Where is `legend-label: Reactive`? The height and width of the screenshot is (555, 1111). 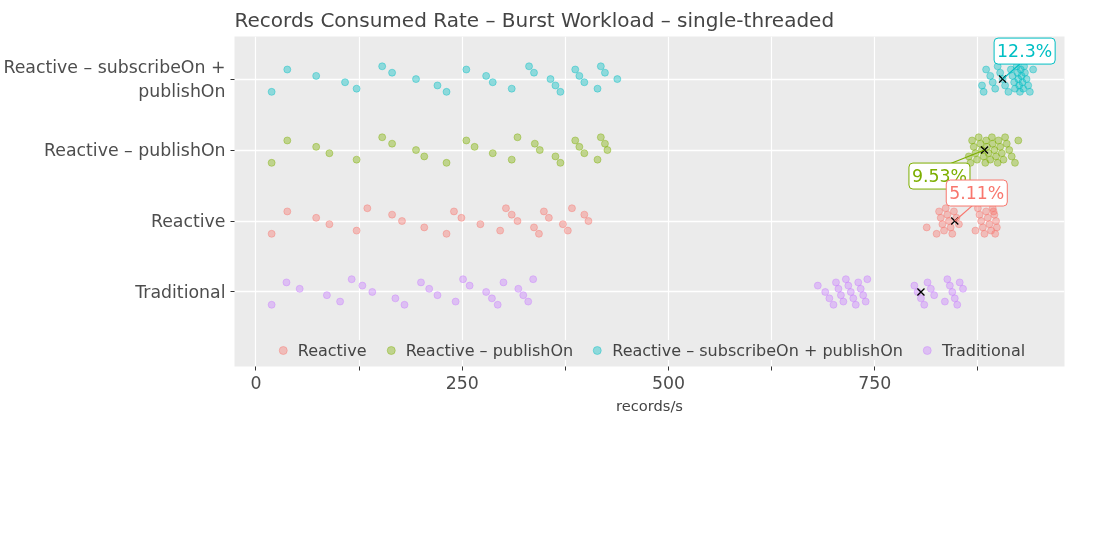 legend-label: Reactive is located at coordinates (332, 350).